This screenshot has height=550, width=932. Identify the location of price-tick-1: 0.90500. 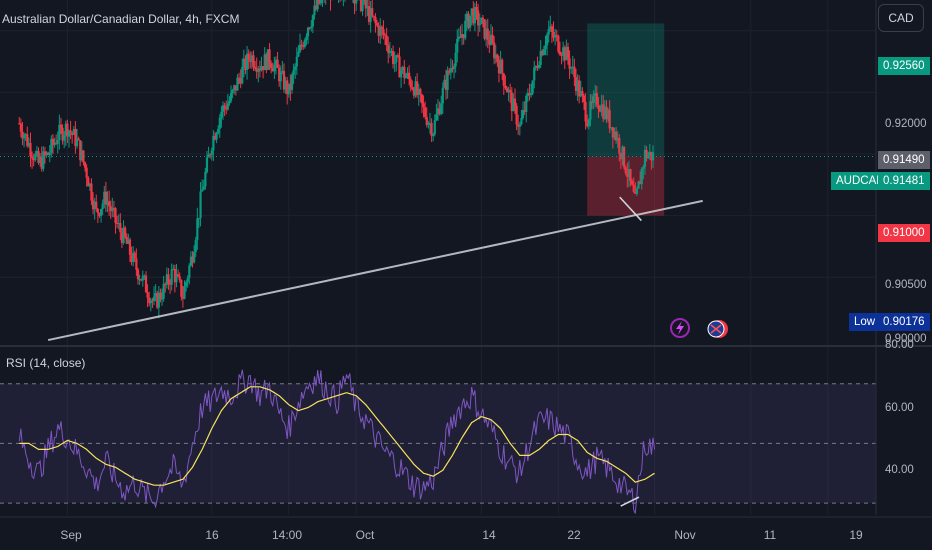
(906, 285).